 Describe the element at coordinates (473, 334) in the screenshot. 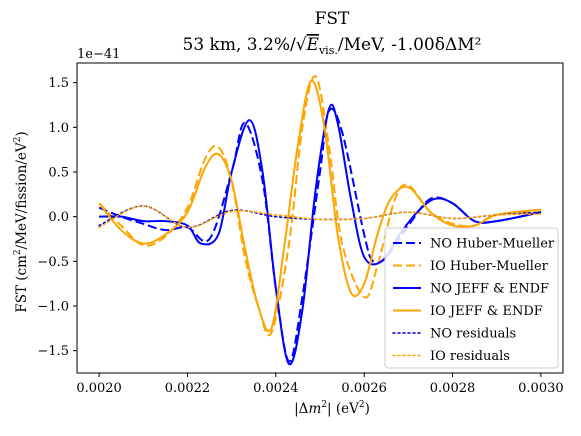

I see `legend-label: NO residuals` at that location.